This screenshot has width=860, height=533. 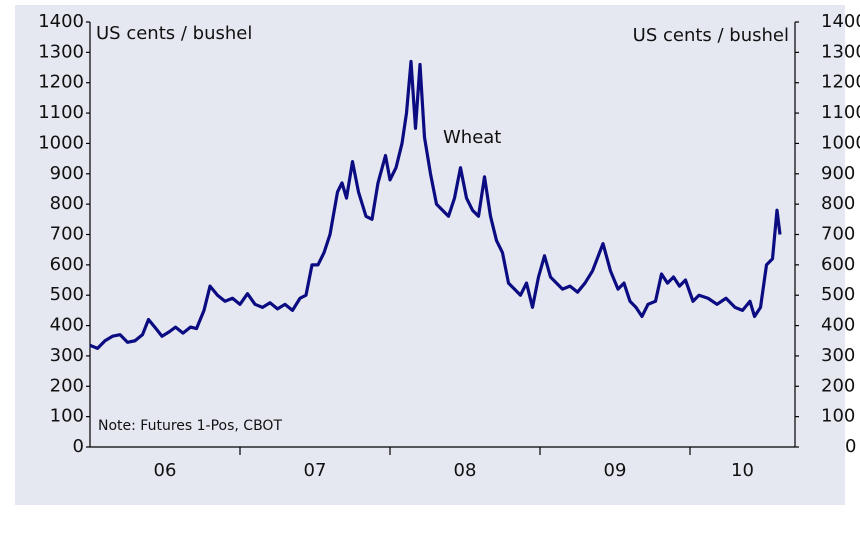 I want to click on y-tick-label: 1200, so click(x=61, y=82).